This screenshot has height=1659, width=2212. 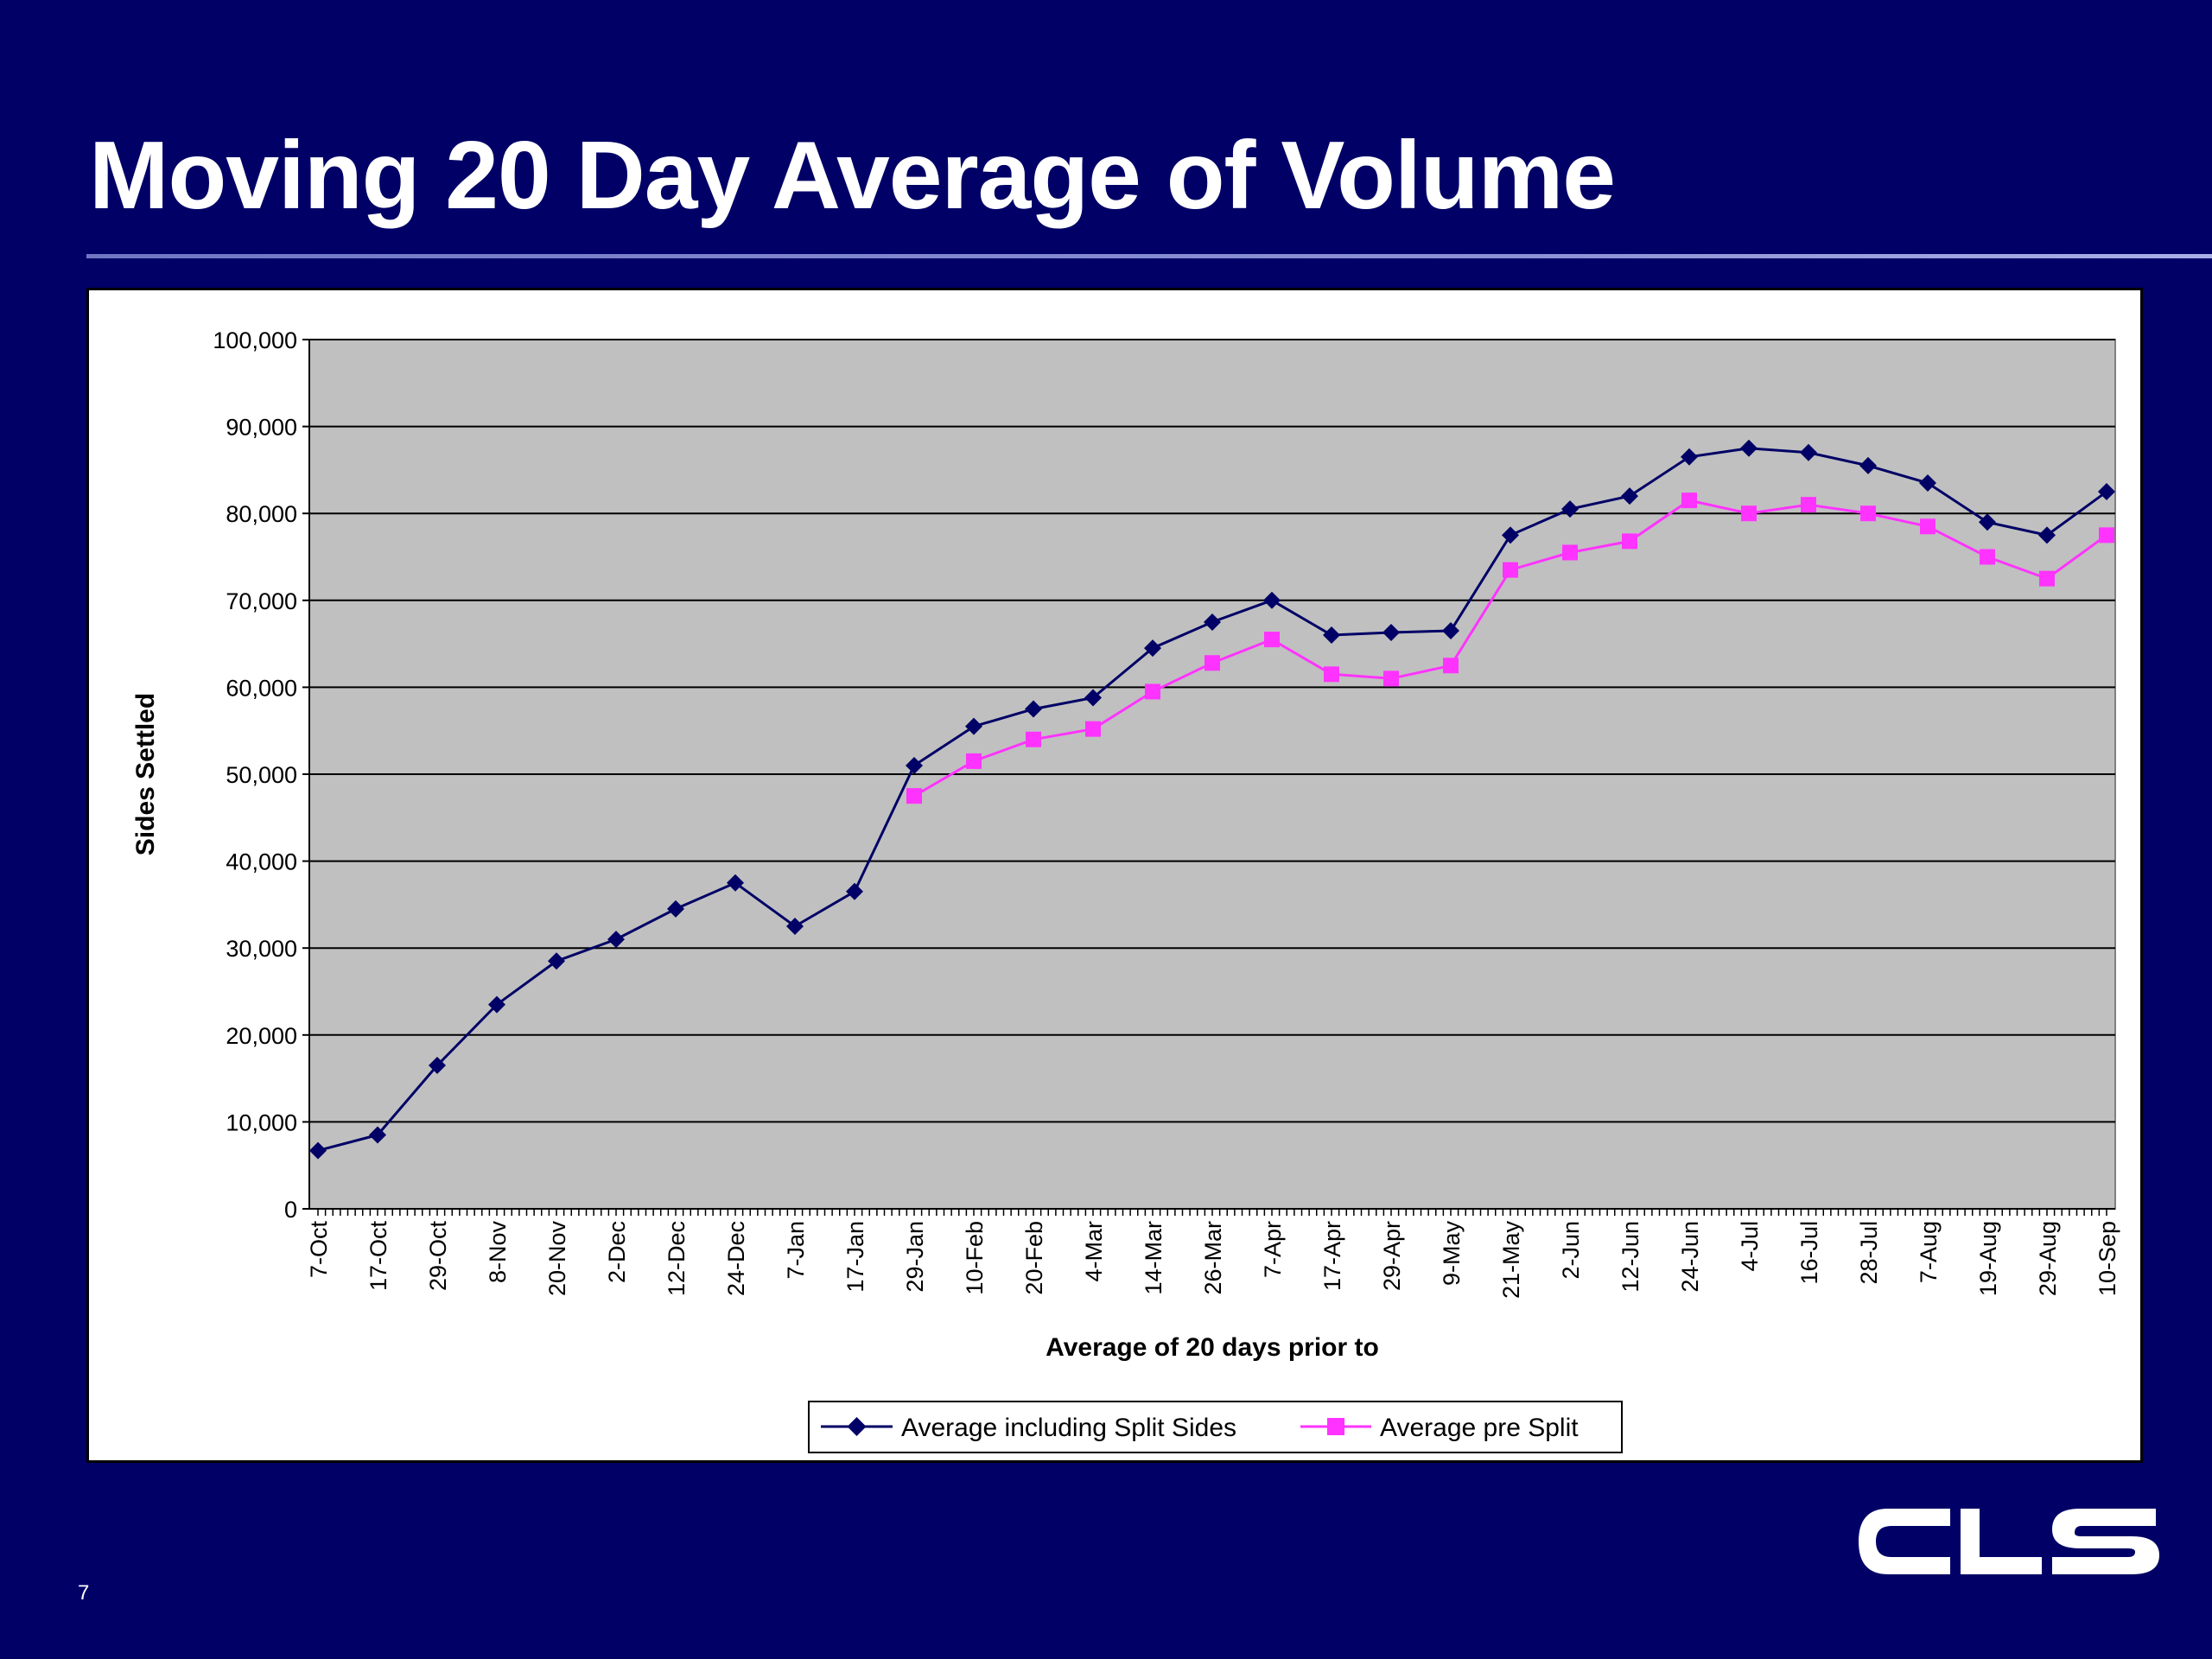 I want to click on y-tick-label: 70,000, so click(x=261, y=601).